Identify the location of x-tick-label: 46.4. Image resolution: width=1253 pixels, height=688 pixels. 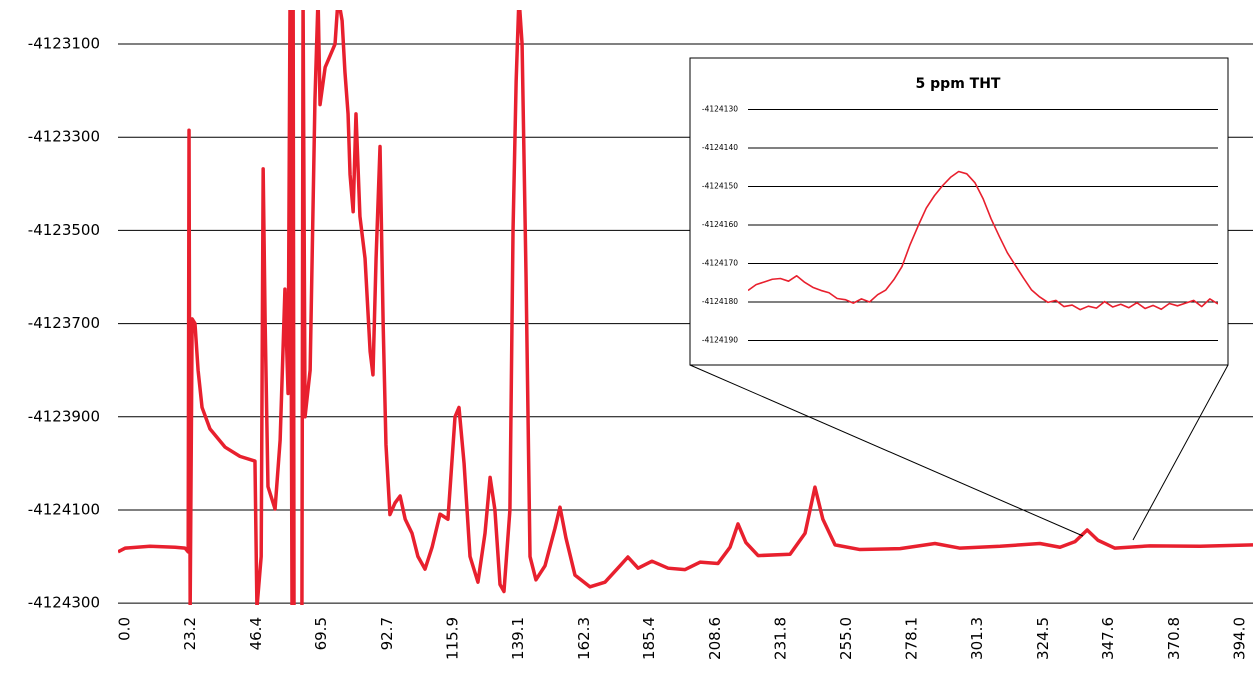
(256, 633).